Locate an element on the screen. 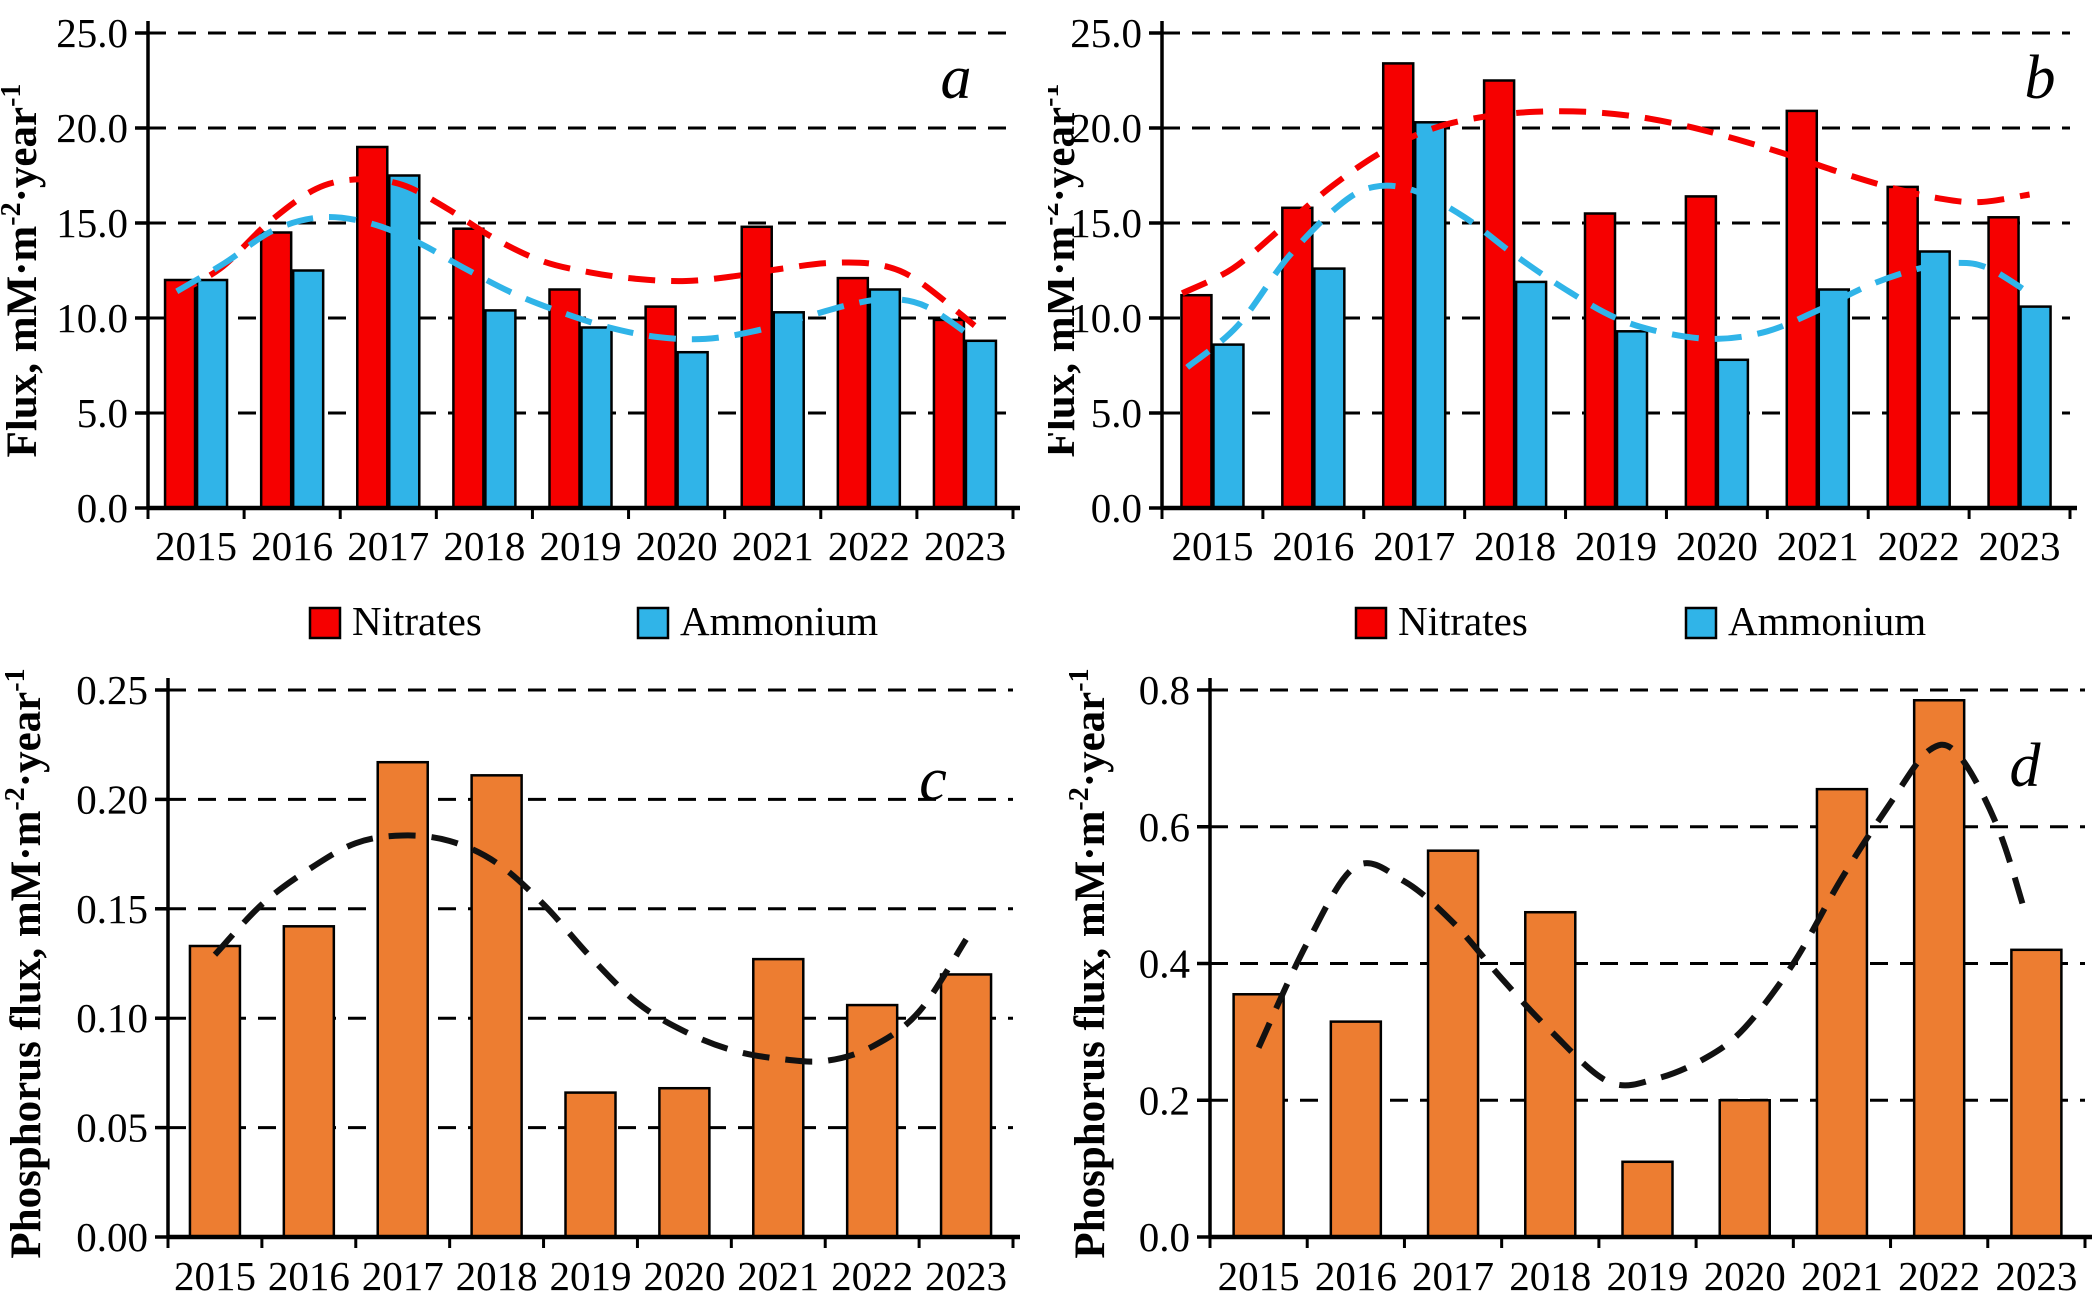 The image size is (2097, 1316). y-tick-label: 0.00 is located at coordinates (112, 1237).